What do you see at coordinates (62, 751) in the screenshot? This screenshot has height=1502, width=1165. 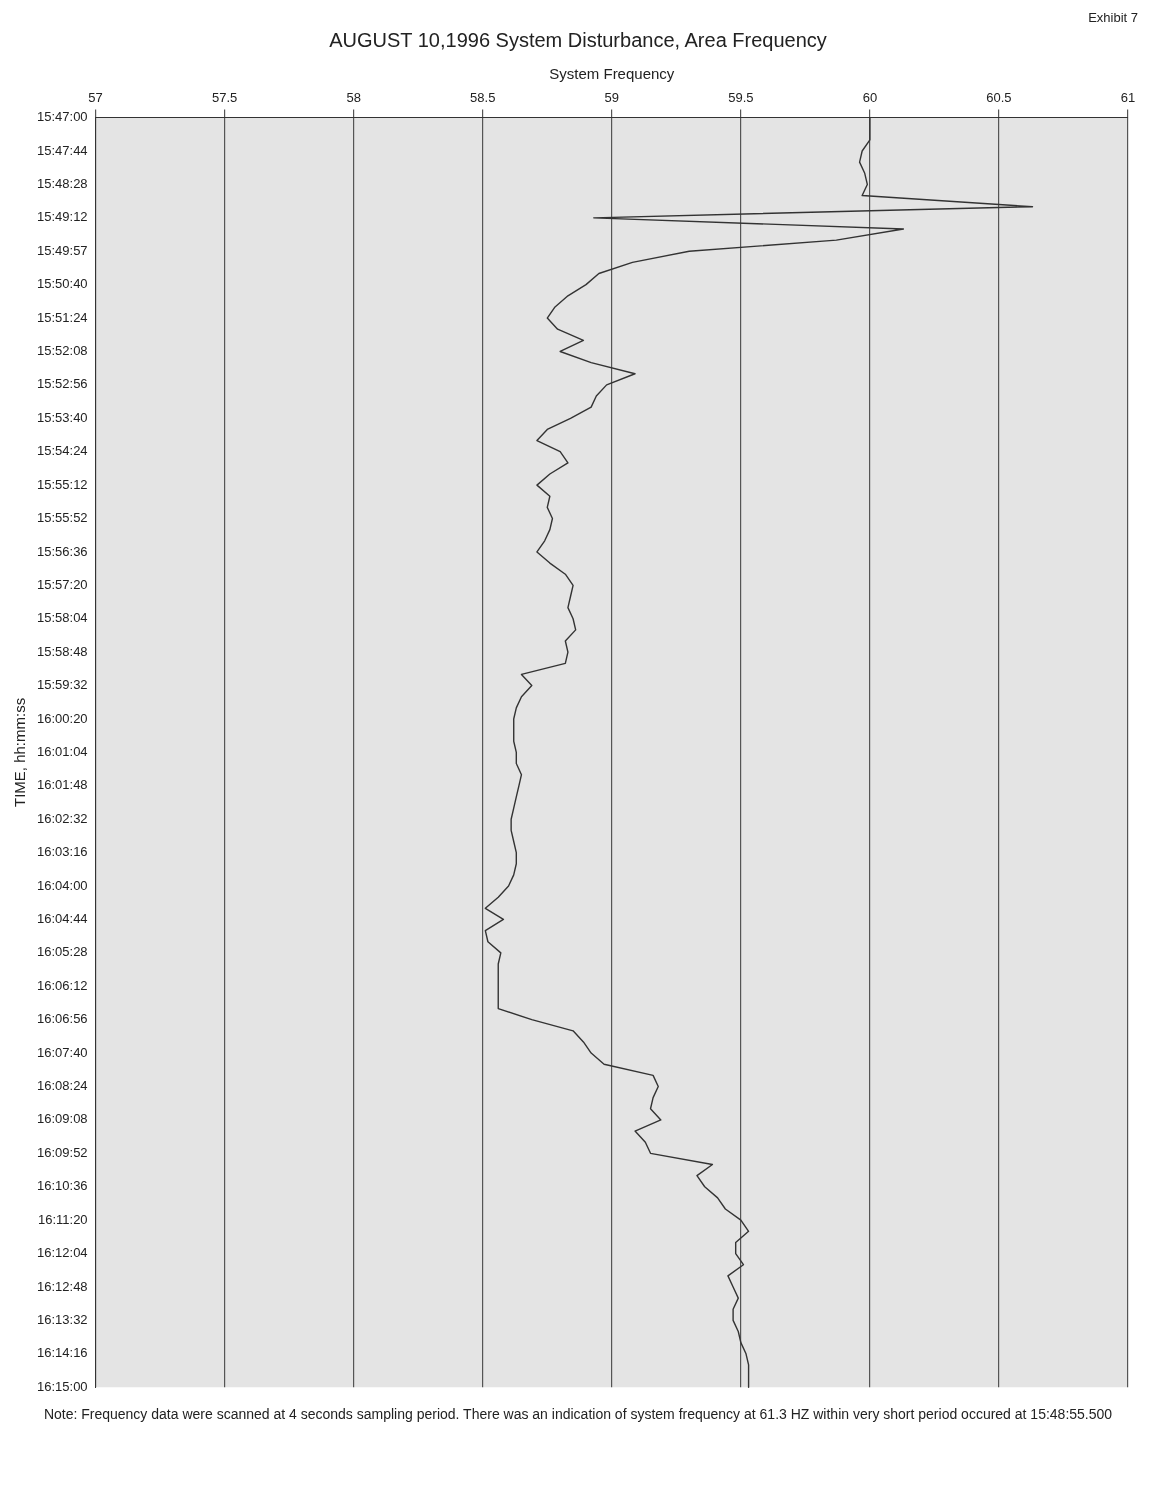 I see `y-tick-label: 16:01:04` at bounding box center [62, 751].